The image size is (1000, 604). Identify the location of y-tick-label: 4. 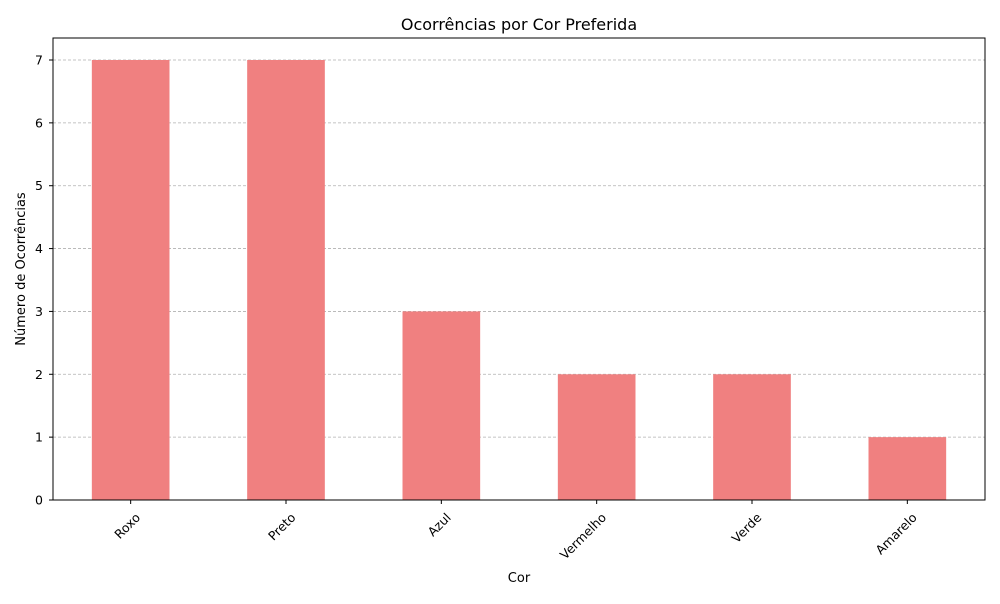
(39, 248).